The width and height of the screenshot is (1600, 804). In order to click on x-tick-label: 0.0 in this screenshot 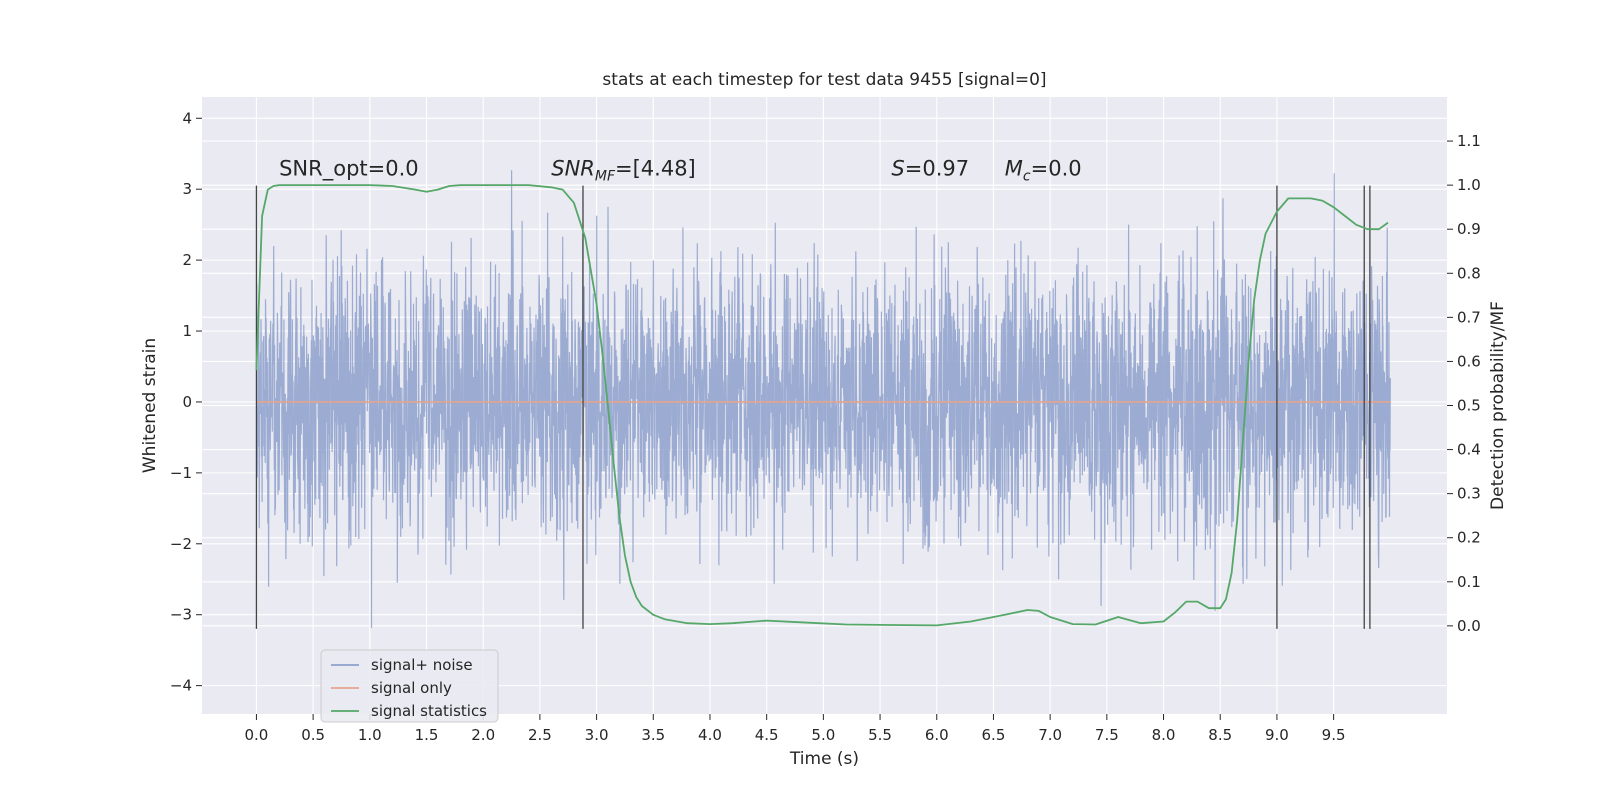, I will do `click(256, 735)`.